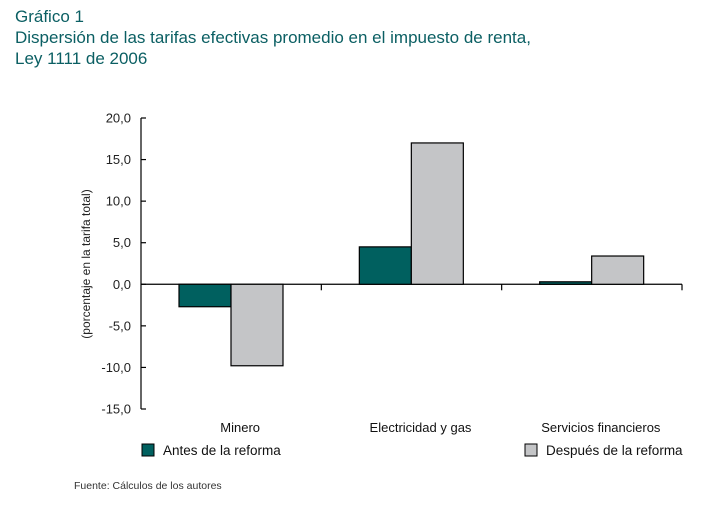 The width and height of the screenshot is (709, 513). I want to click on y-axis-label: (porcentaje en la tarifa total), so click(86, 263).